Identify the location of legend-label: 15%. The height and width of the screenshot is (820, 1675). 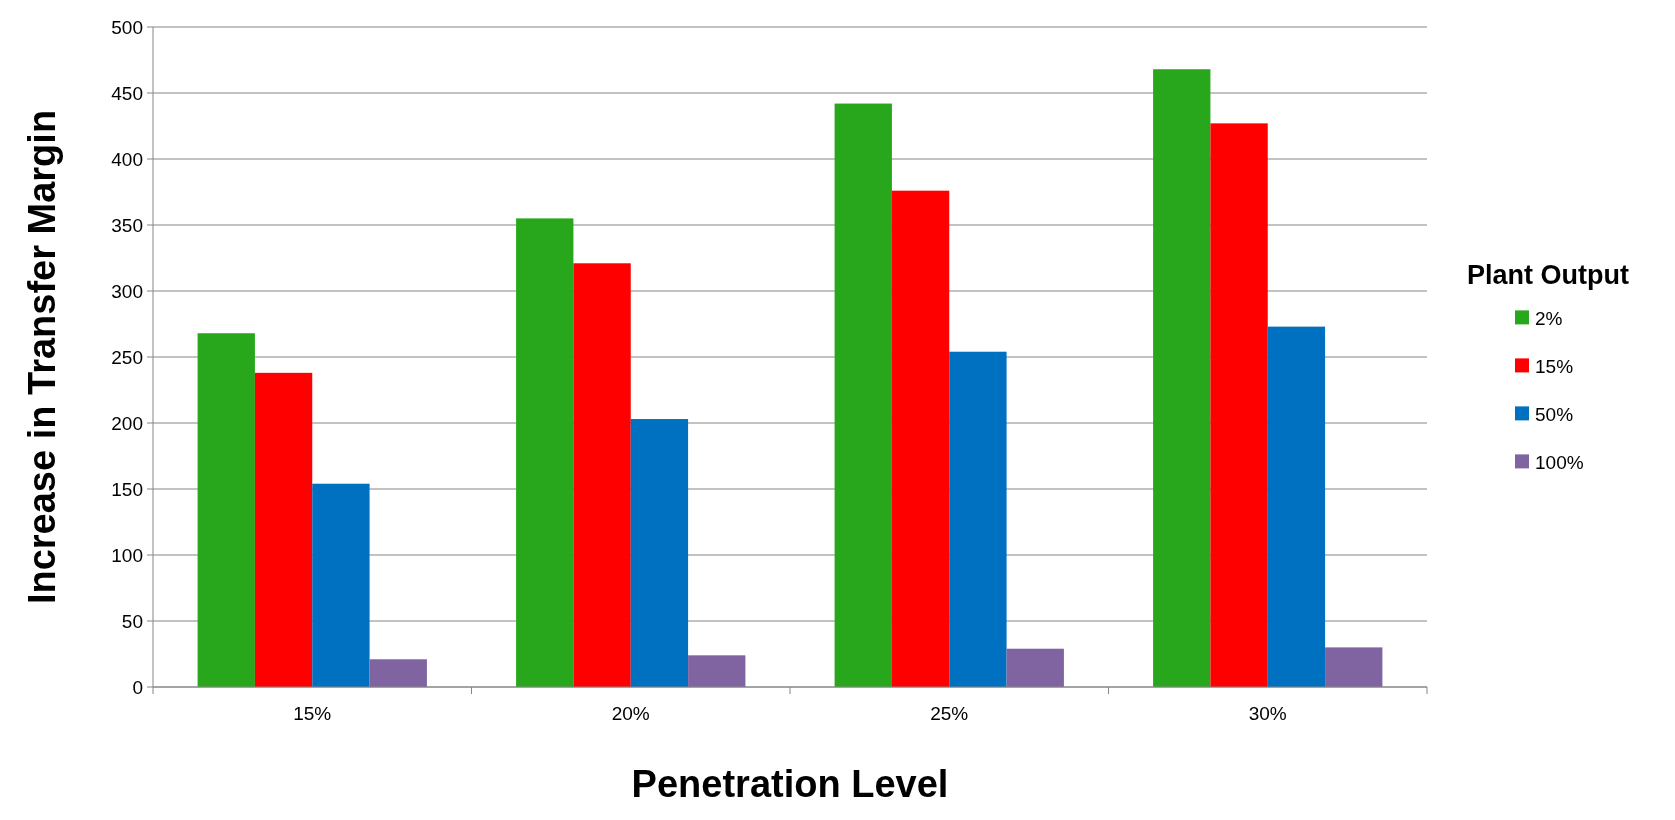
(1554, 367).